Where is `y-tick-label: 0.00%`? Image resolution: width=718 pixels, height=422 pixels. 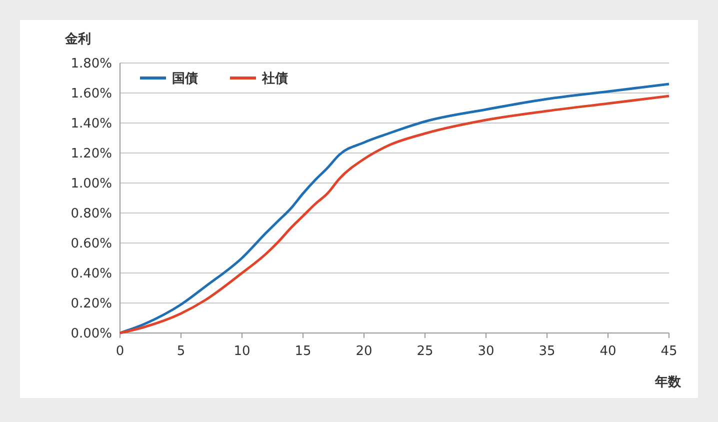 y-tick-label: 0.00% is located at coordinates (91, 334).